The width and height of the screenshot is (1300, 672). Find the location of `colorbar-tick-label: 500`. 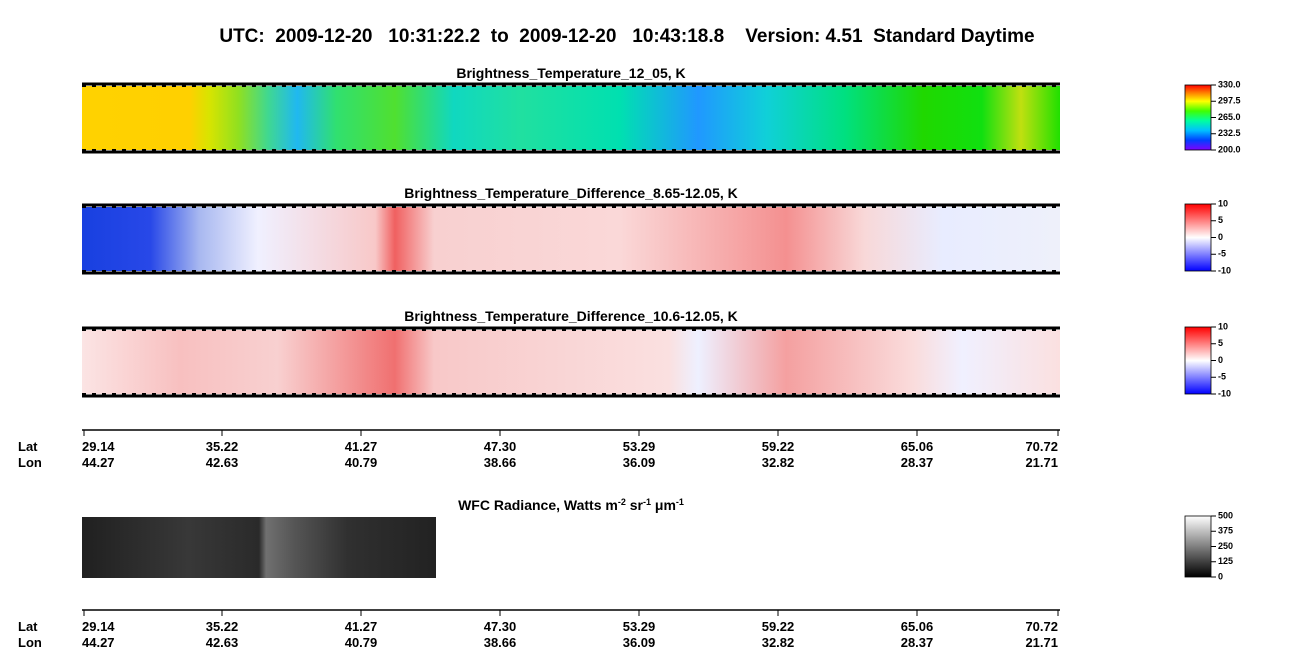

colorbar-tick-label: 500 is located at coordinates (1225, 515).